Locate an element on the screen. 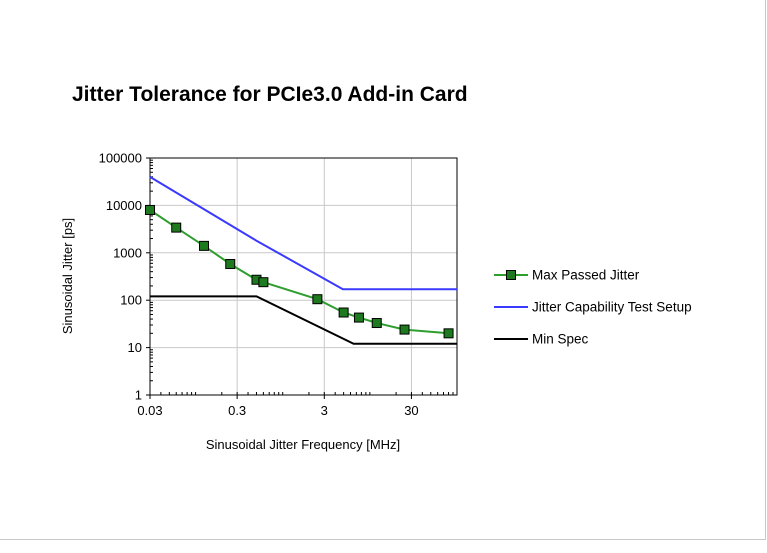 The image size is (767, 553). x-tick-label: 3 is located at coordinates (324, 410).